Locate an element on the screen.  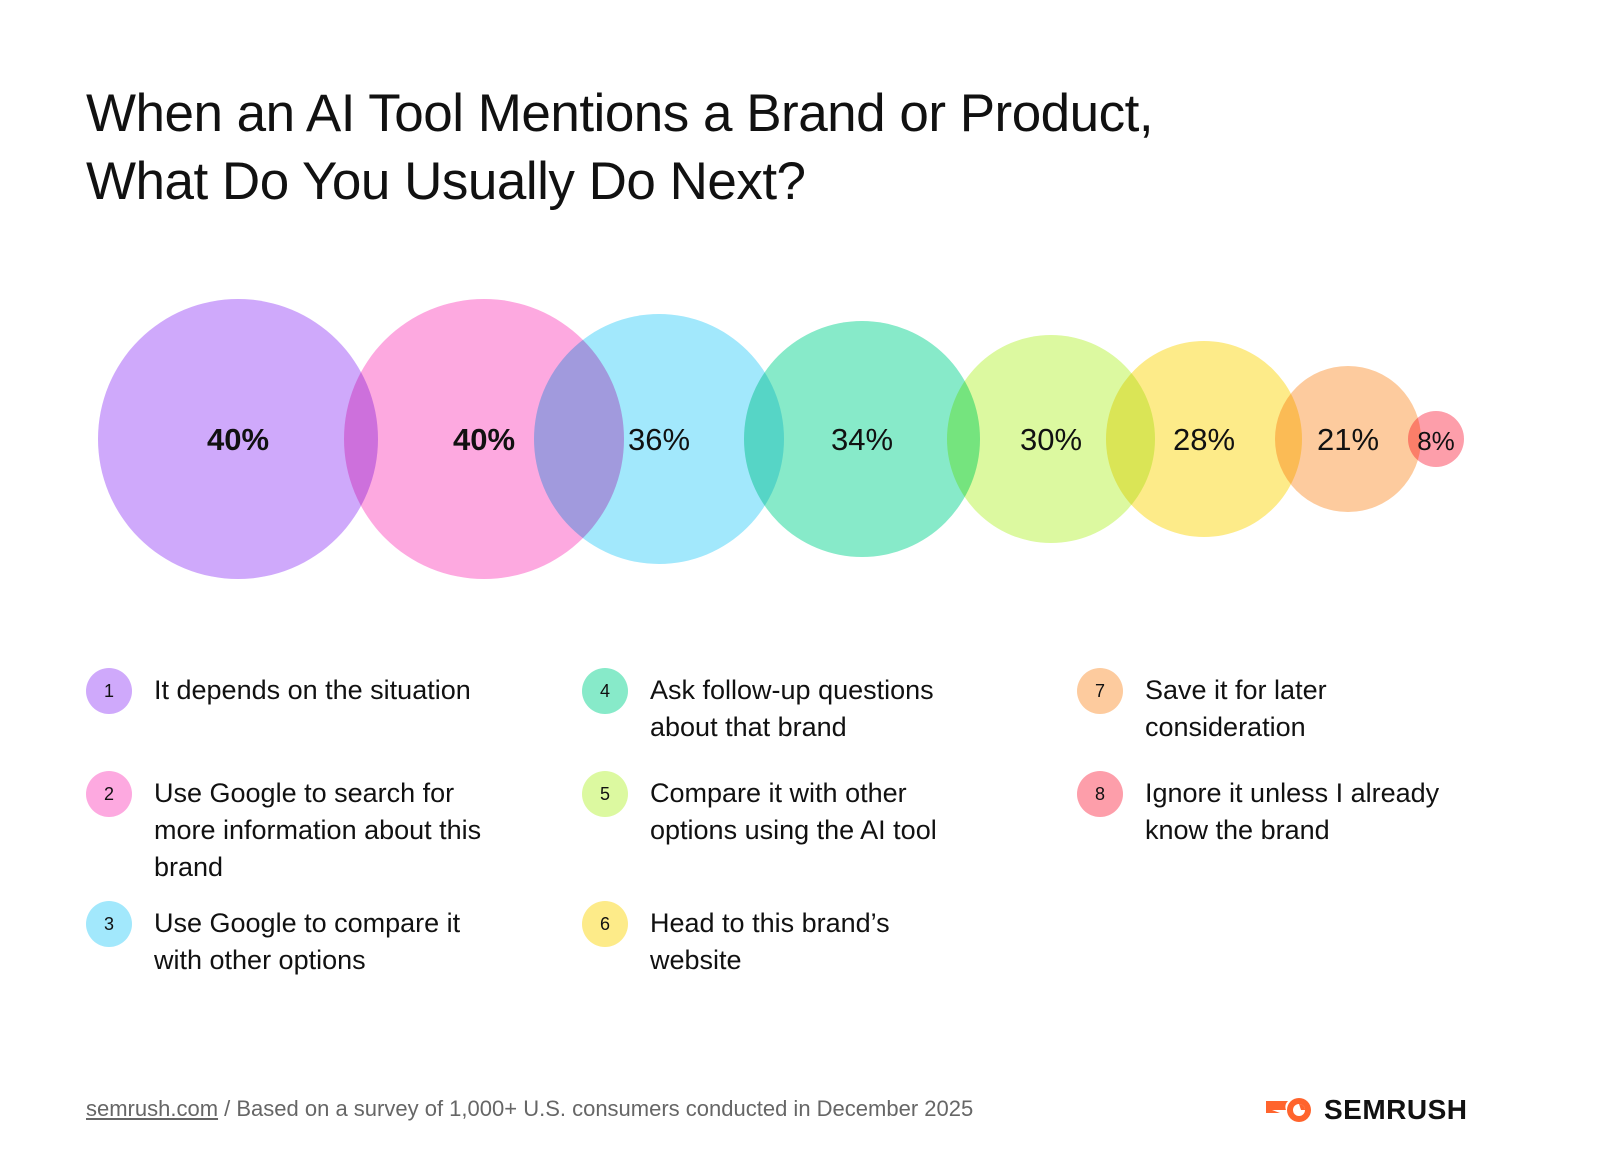
bubble-label-5: 30% is located at coordinates (1051, 439).